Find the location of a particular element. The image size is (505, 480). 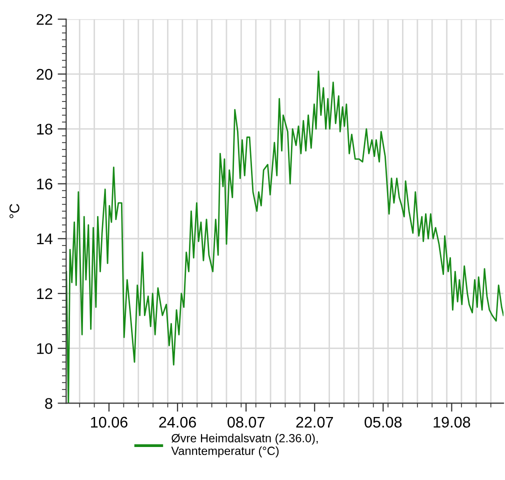

x-tick-label: 24.06 is located at coordinates (177, 422).